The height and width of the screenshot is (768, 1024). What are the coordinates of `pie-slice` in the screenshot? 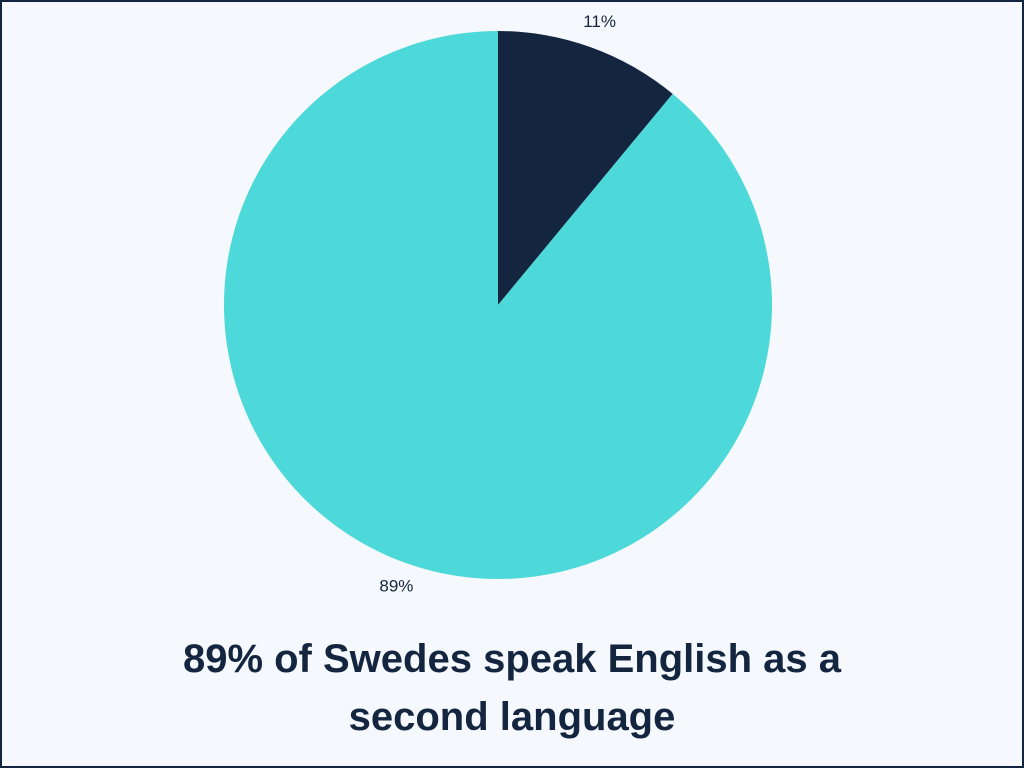 It's located at (585, 168).